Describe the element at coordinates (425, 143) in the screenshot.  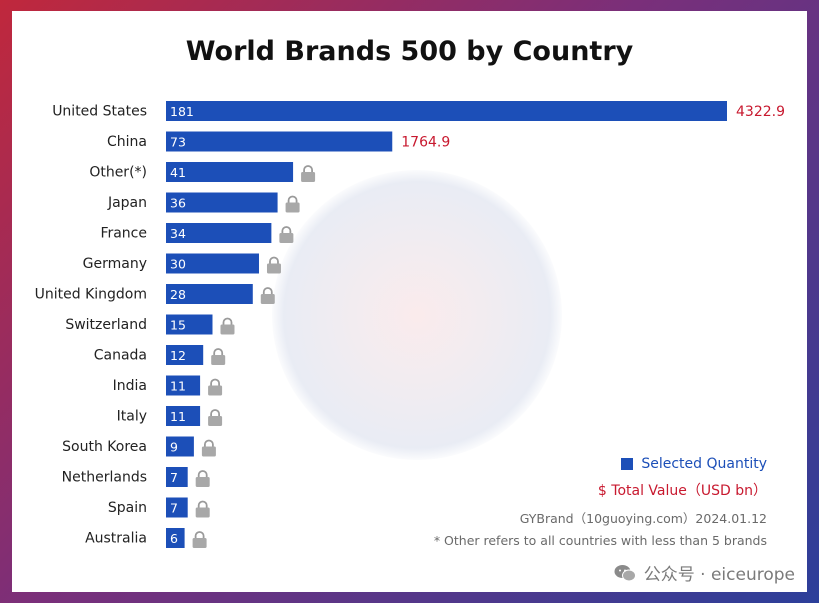
I see `total-value-label: 1764.9` at that location.